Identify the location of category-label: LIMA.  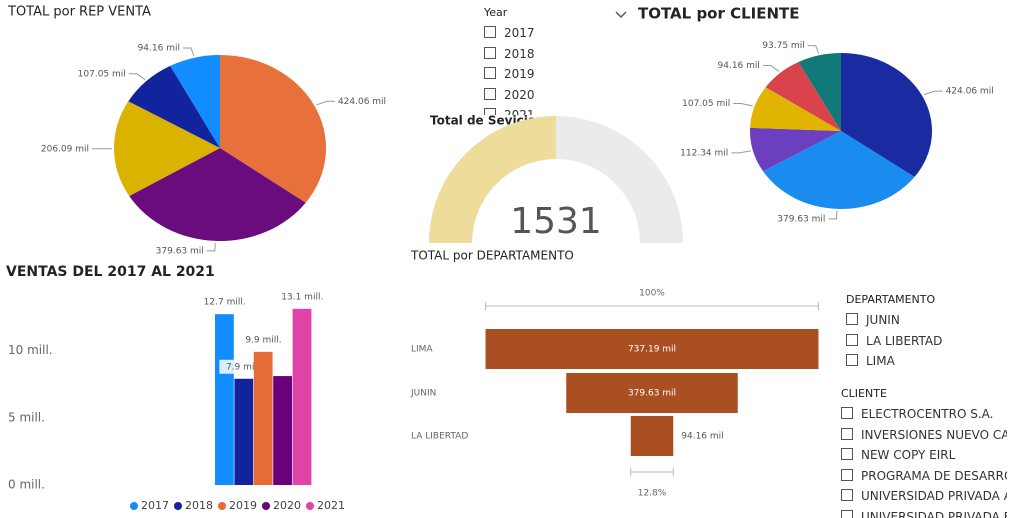
(422, 350).